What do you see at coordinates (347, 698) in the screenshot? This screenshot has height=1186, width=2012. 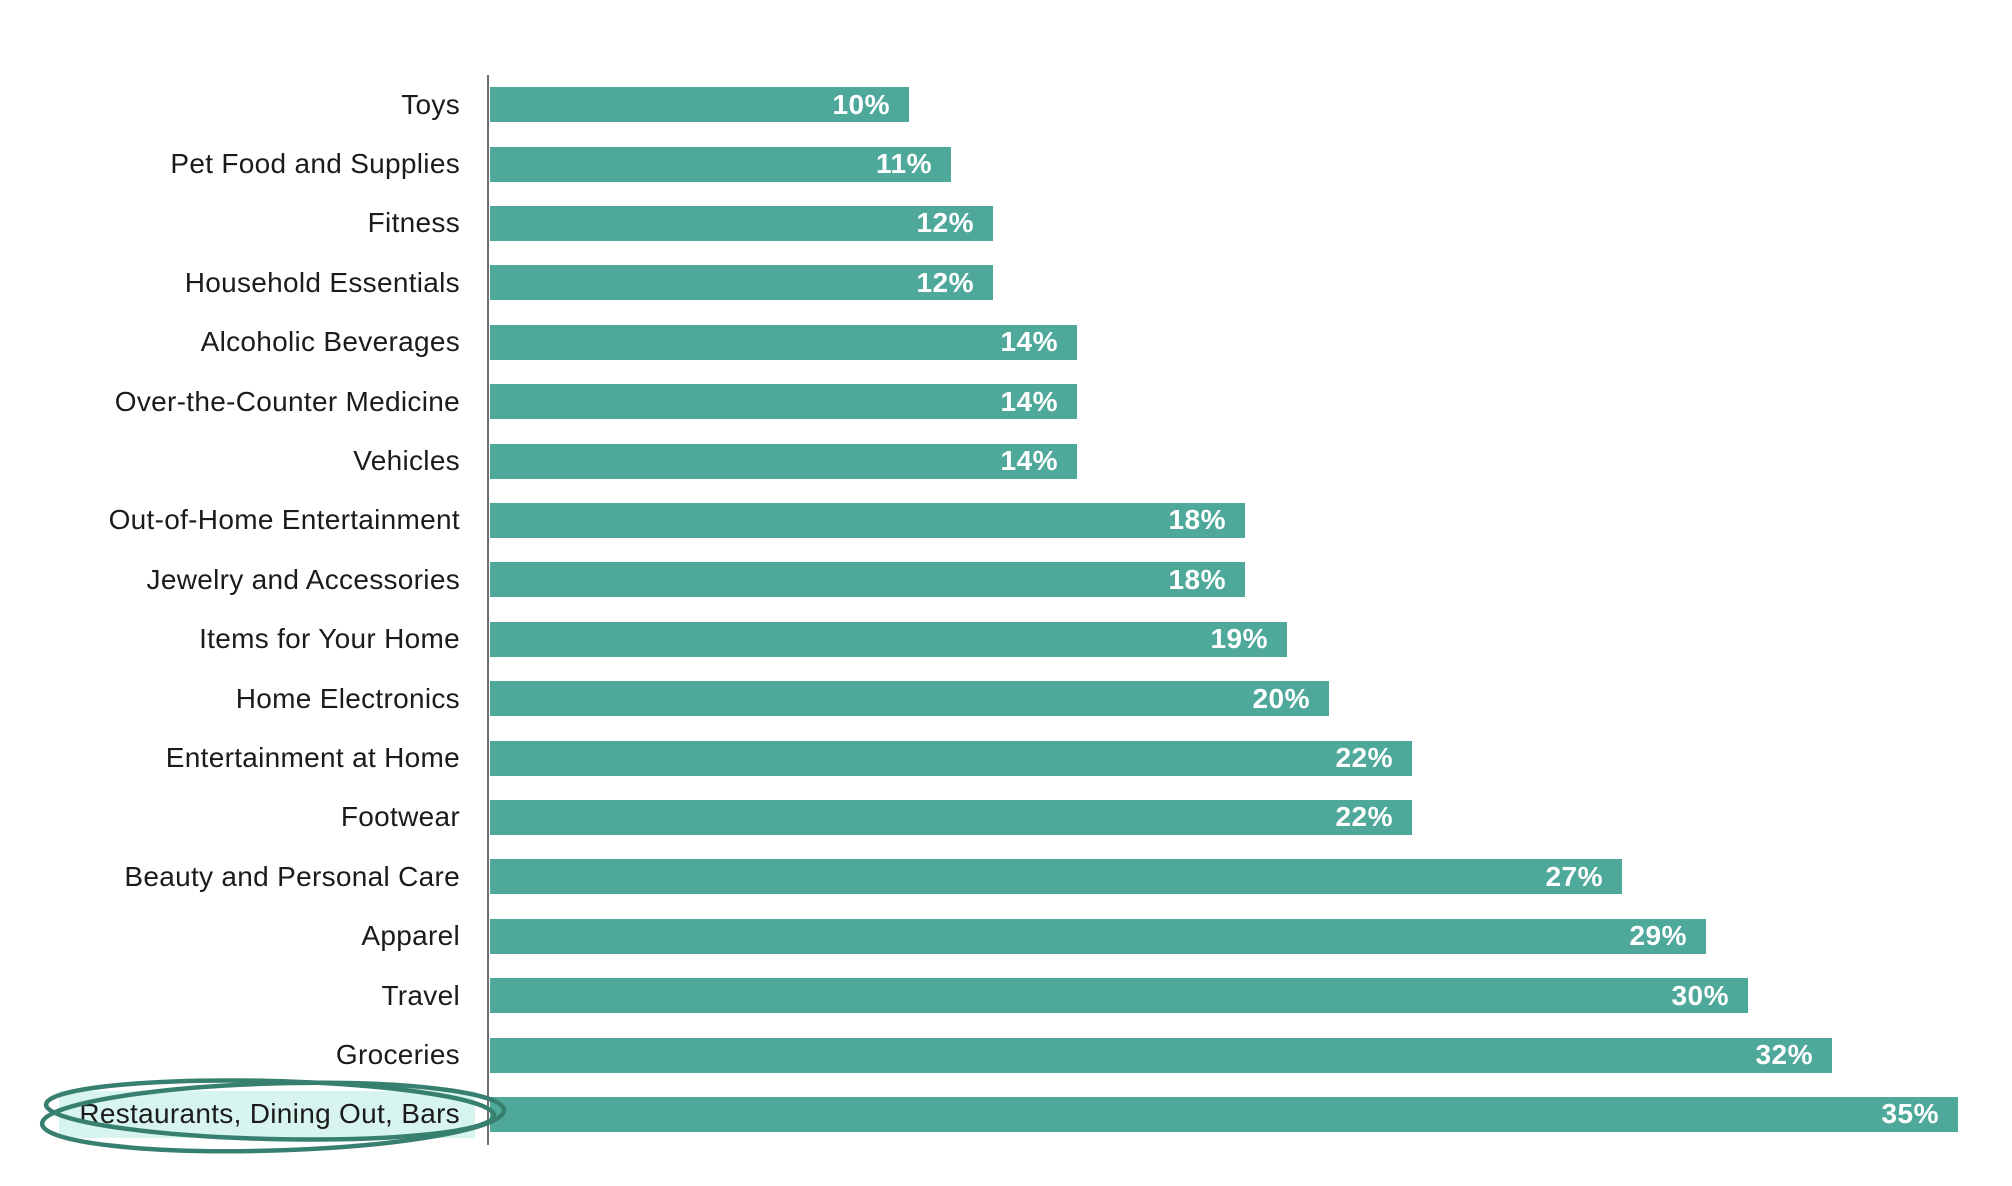 I see `category-label: Home Electronics` at bounding box center [347, 698].